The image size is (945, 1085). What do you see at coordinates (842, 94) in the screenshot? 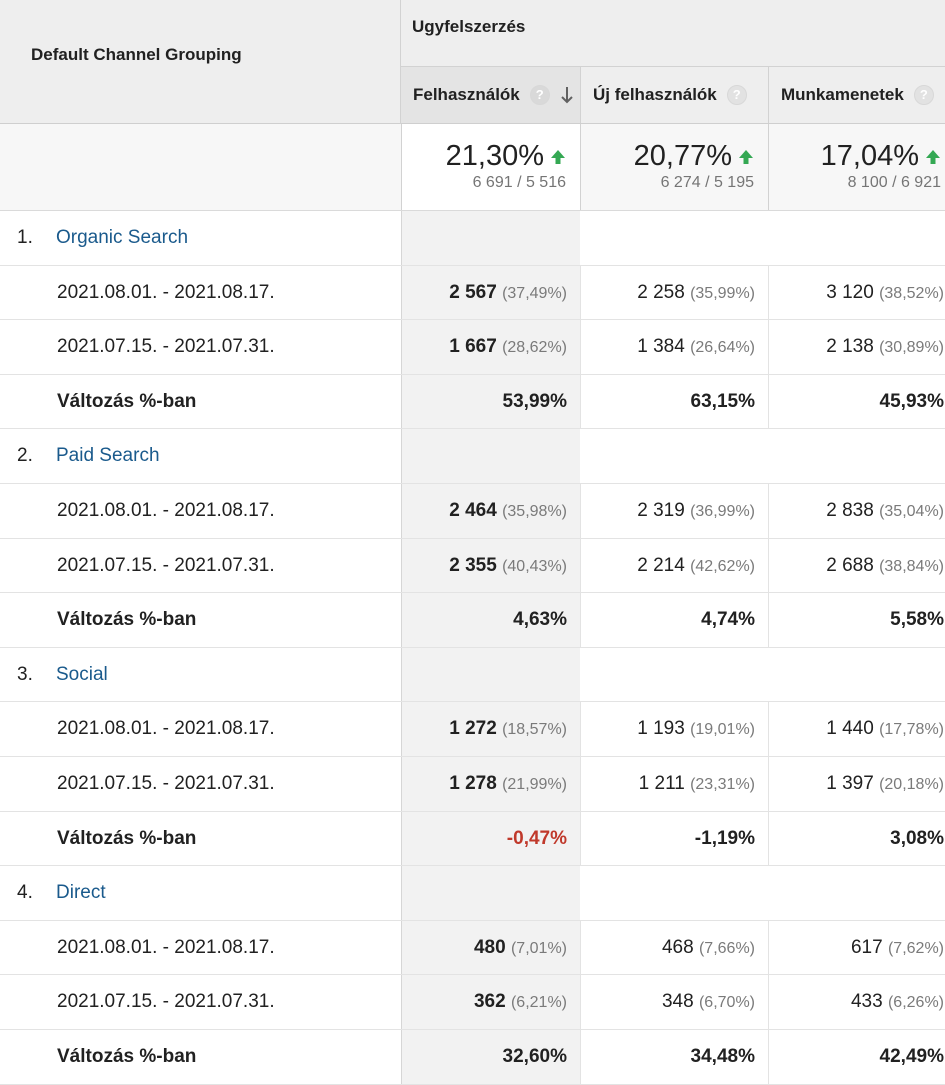
I see `column-label-sessions: Munkamenetek` at bounding box center [842, 94].